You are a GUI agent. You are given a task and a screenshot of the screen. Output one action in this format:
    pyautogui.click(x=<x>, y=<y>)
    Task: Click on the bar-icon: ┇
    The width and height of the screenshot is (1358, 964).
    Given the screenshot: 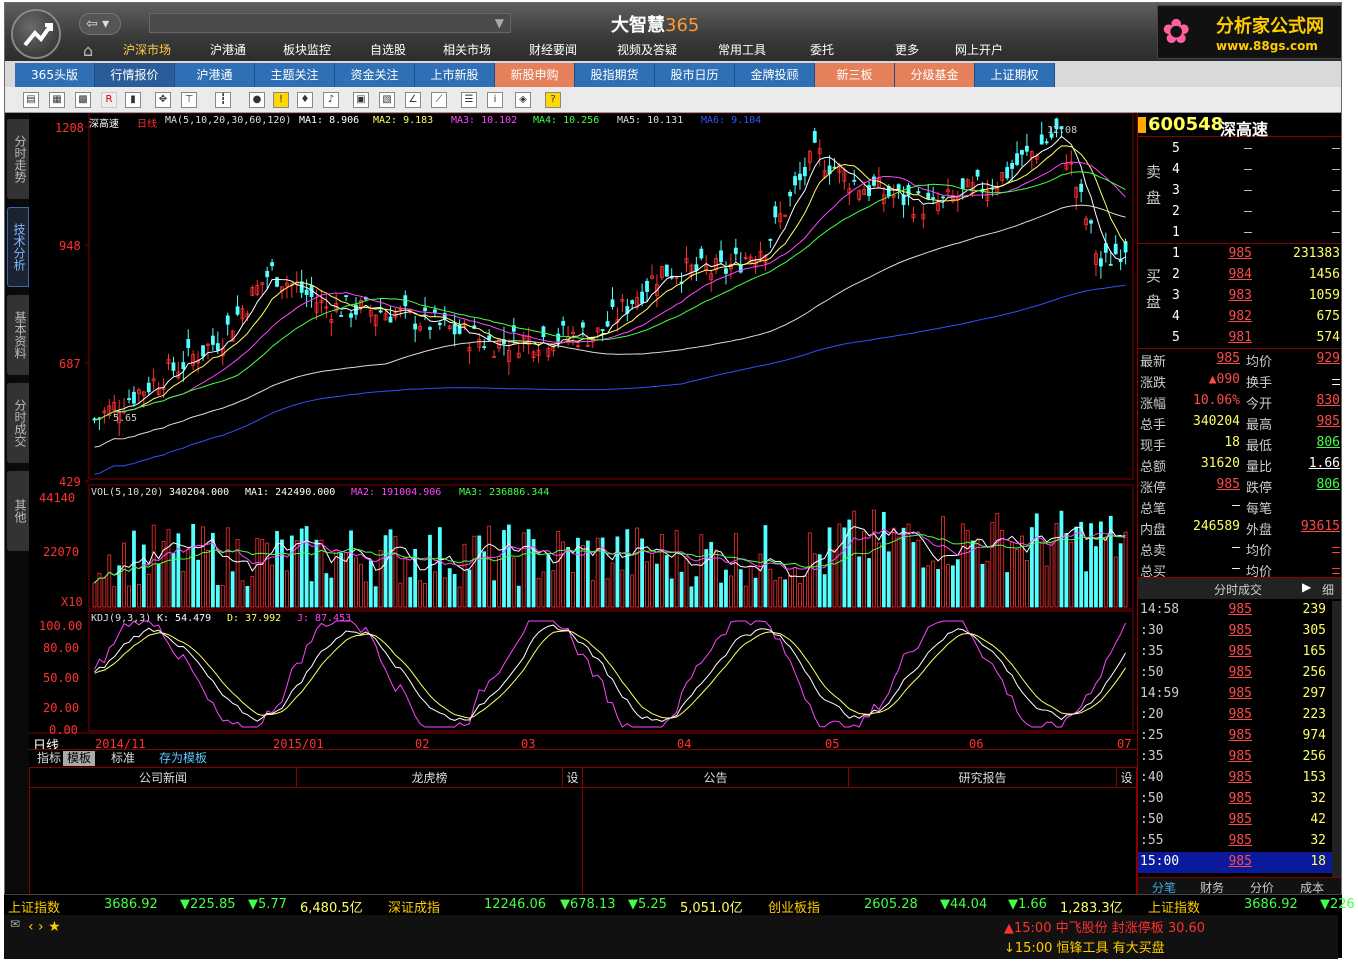 What is the action you would take?
    pyautogui.click(x=223, y=100)
    